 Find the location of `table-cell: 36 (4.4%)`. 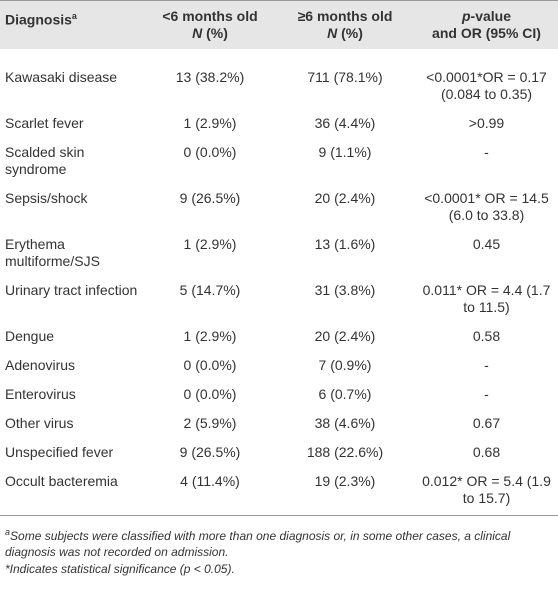

table-cell: 36 (4.4%) is located at coordinates (345, 123).